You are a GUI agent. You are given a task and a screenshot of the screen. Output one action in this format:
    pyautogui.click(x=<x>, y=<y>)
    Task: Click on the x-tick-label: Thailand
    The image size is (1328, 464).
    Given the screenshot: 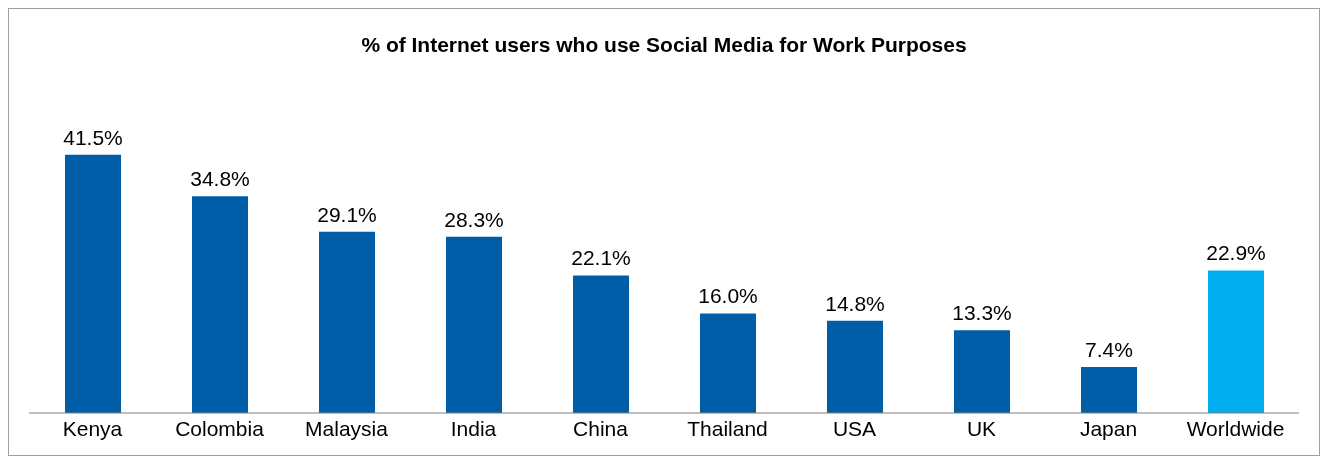 What is the action you would take?
    pyautogui.click(x=727, y=428)
    